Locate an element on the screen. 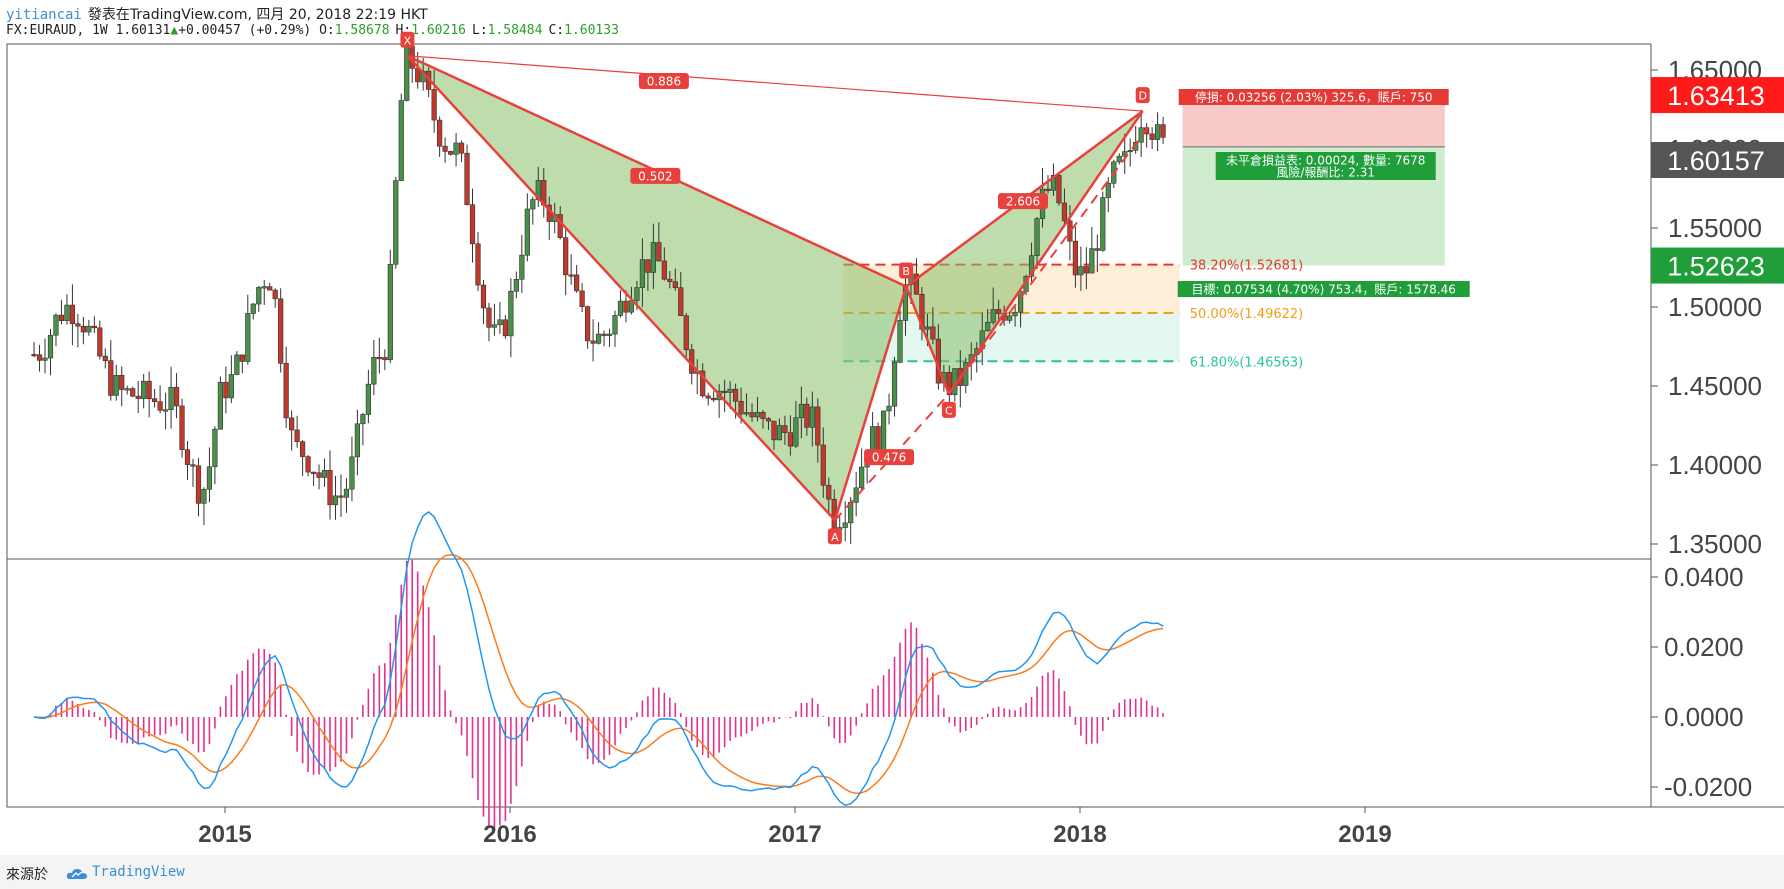 This screenshot has width=1784, height=889. xab-triangle is located at coordinates (657, 288).